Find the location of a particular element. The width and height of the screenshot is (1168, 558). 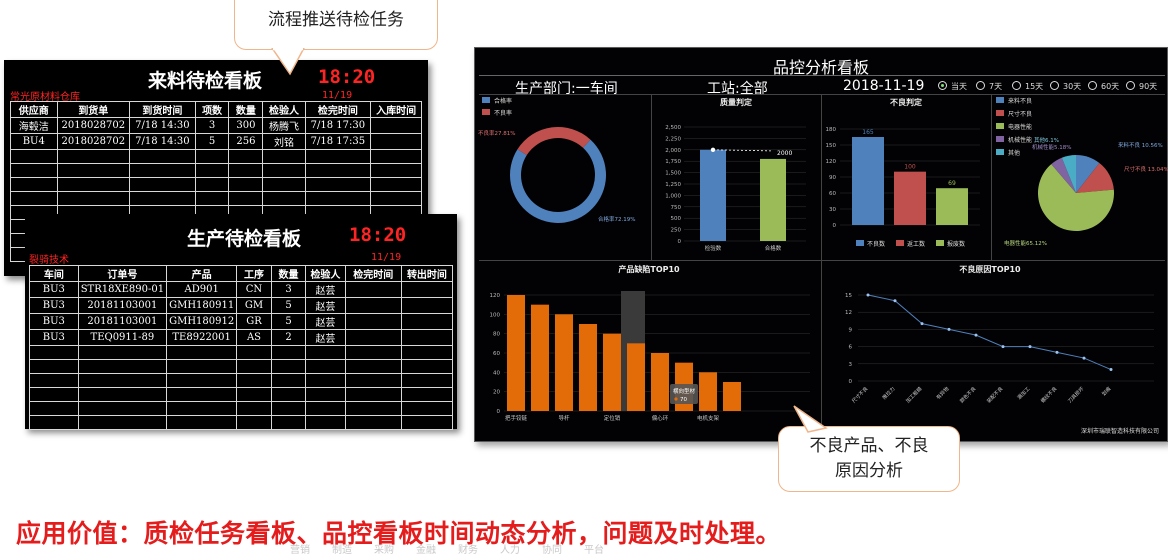

slice-label: 机械性能5.18% is located at coordinates (1051, 147).